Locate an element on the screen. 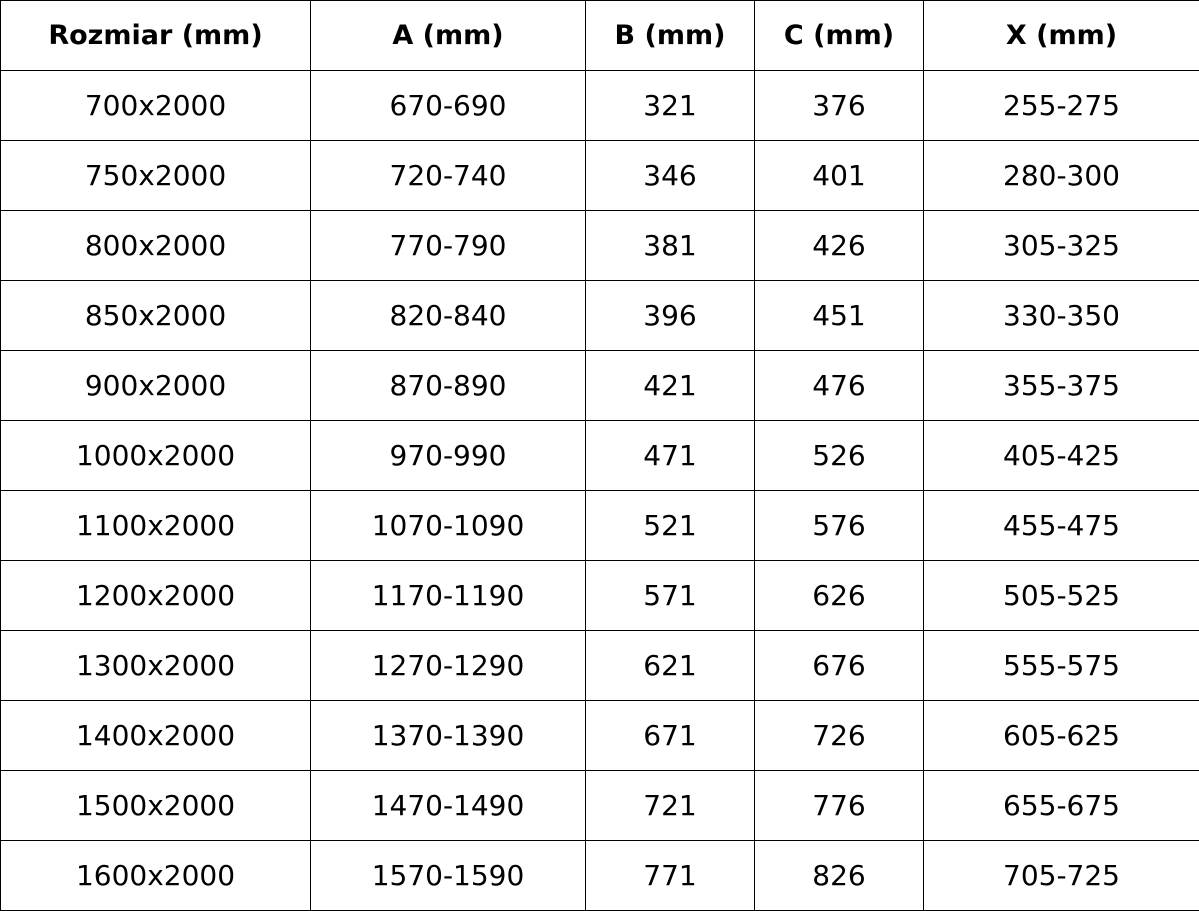 This screenshot has height=911, width=1199. cell-b: 321 is located at coordinates (670, 105).